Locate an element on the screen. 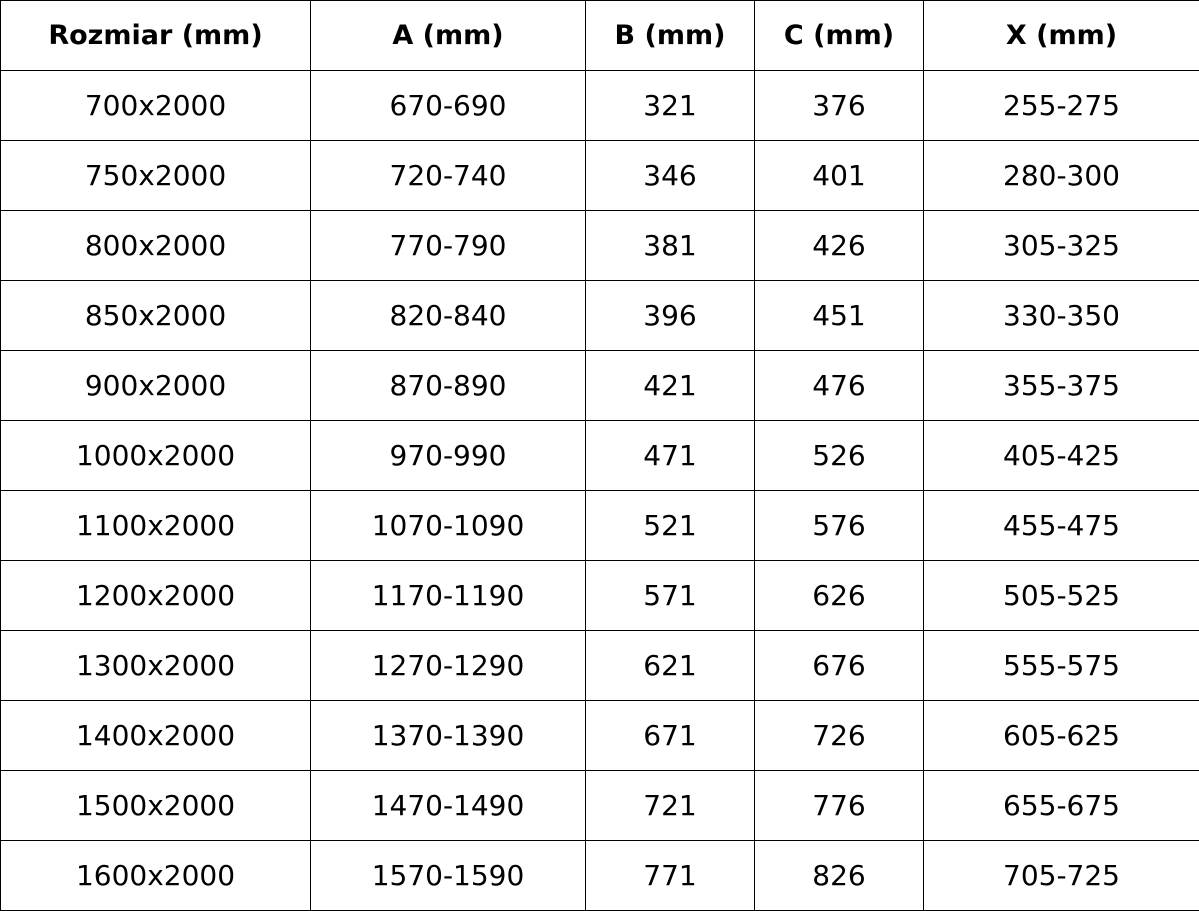 This screenshot has height=911, width=1199. cell-b: 321 is located at coordinates (670, 105).